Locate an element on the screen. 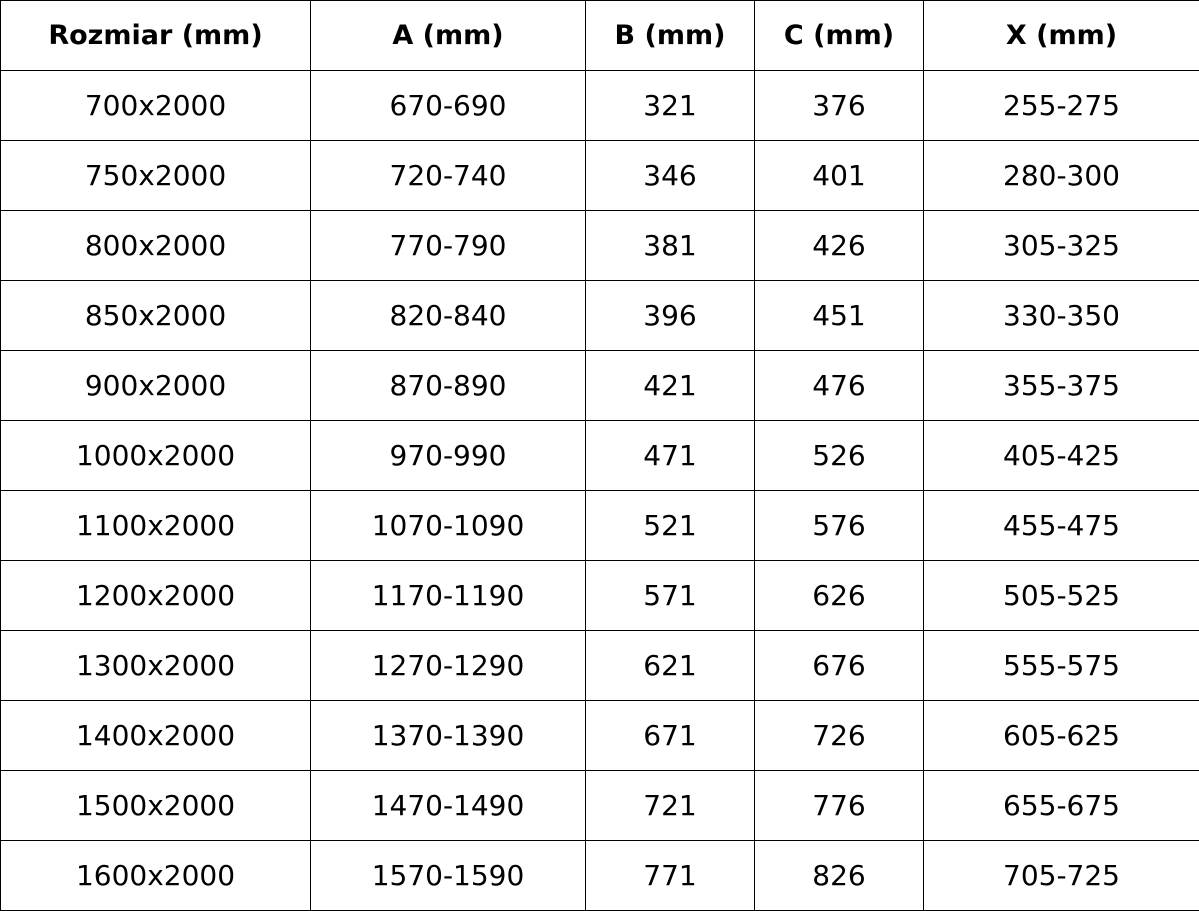 This screenshot has height=911, width=1199. cell-b: 321 is located at coordinates (670, 105).